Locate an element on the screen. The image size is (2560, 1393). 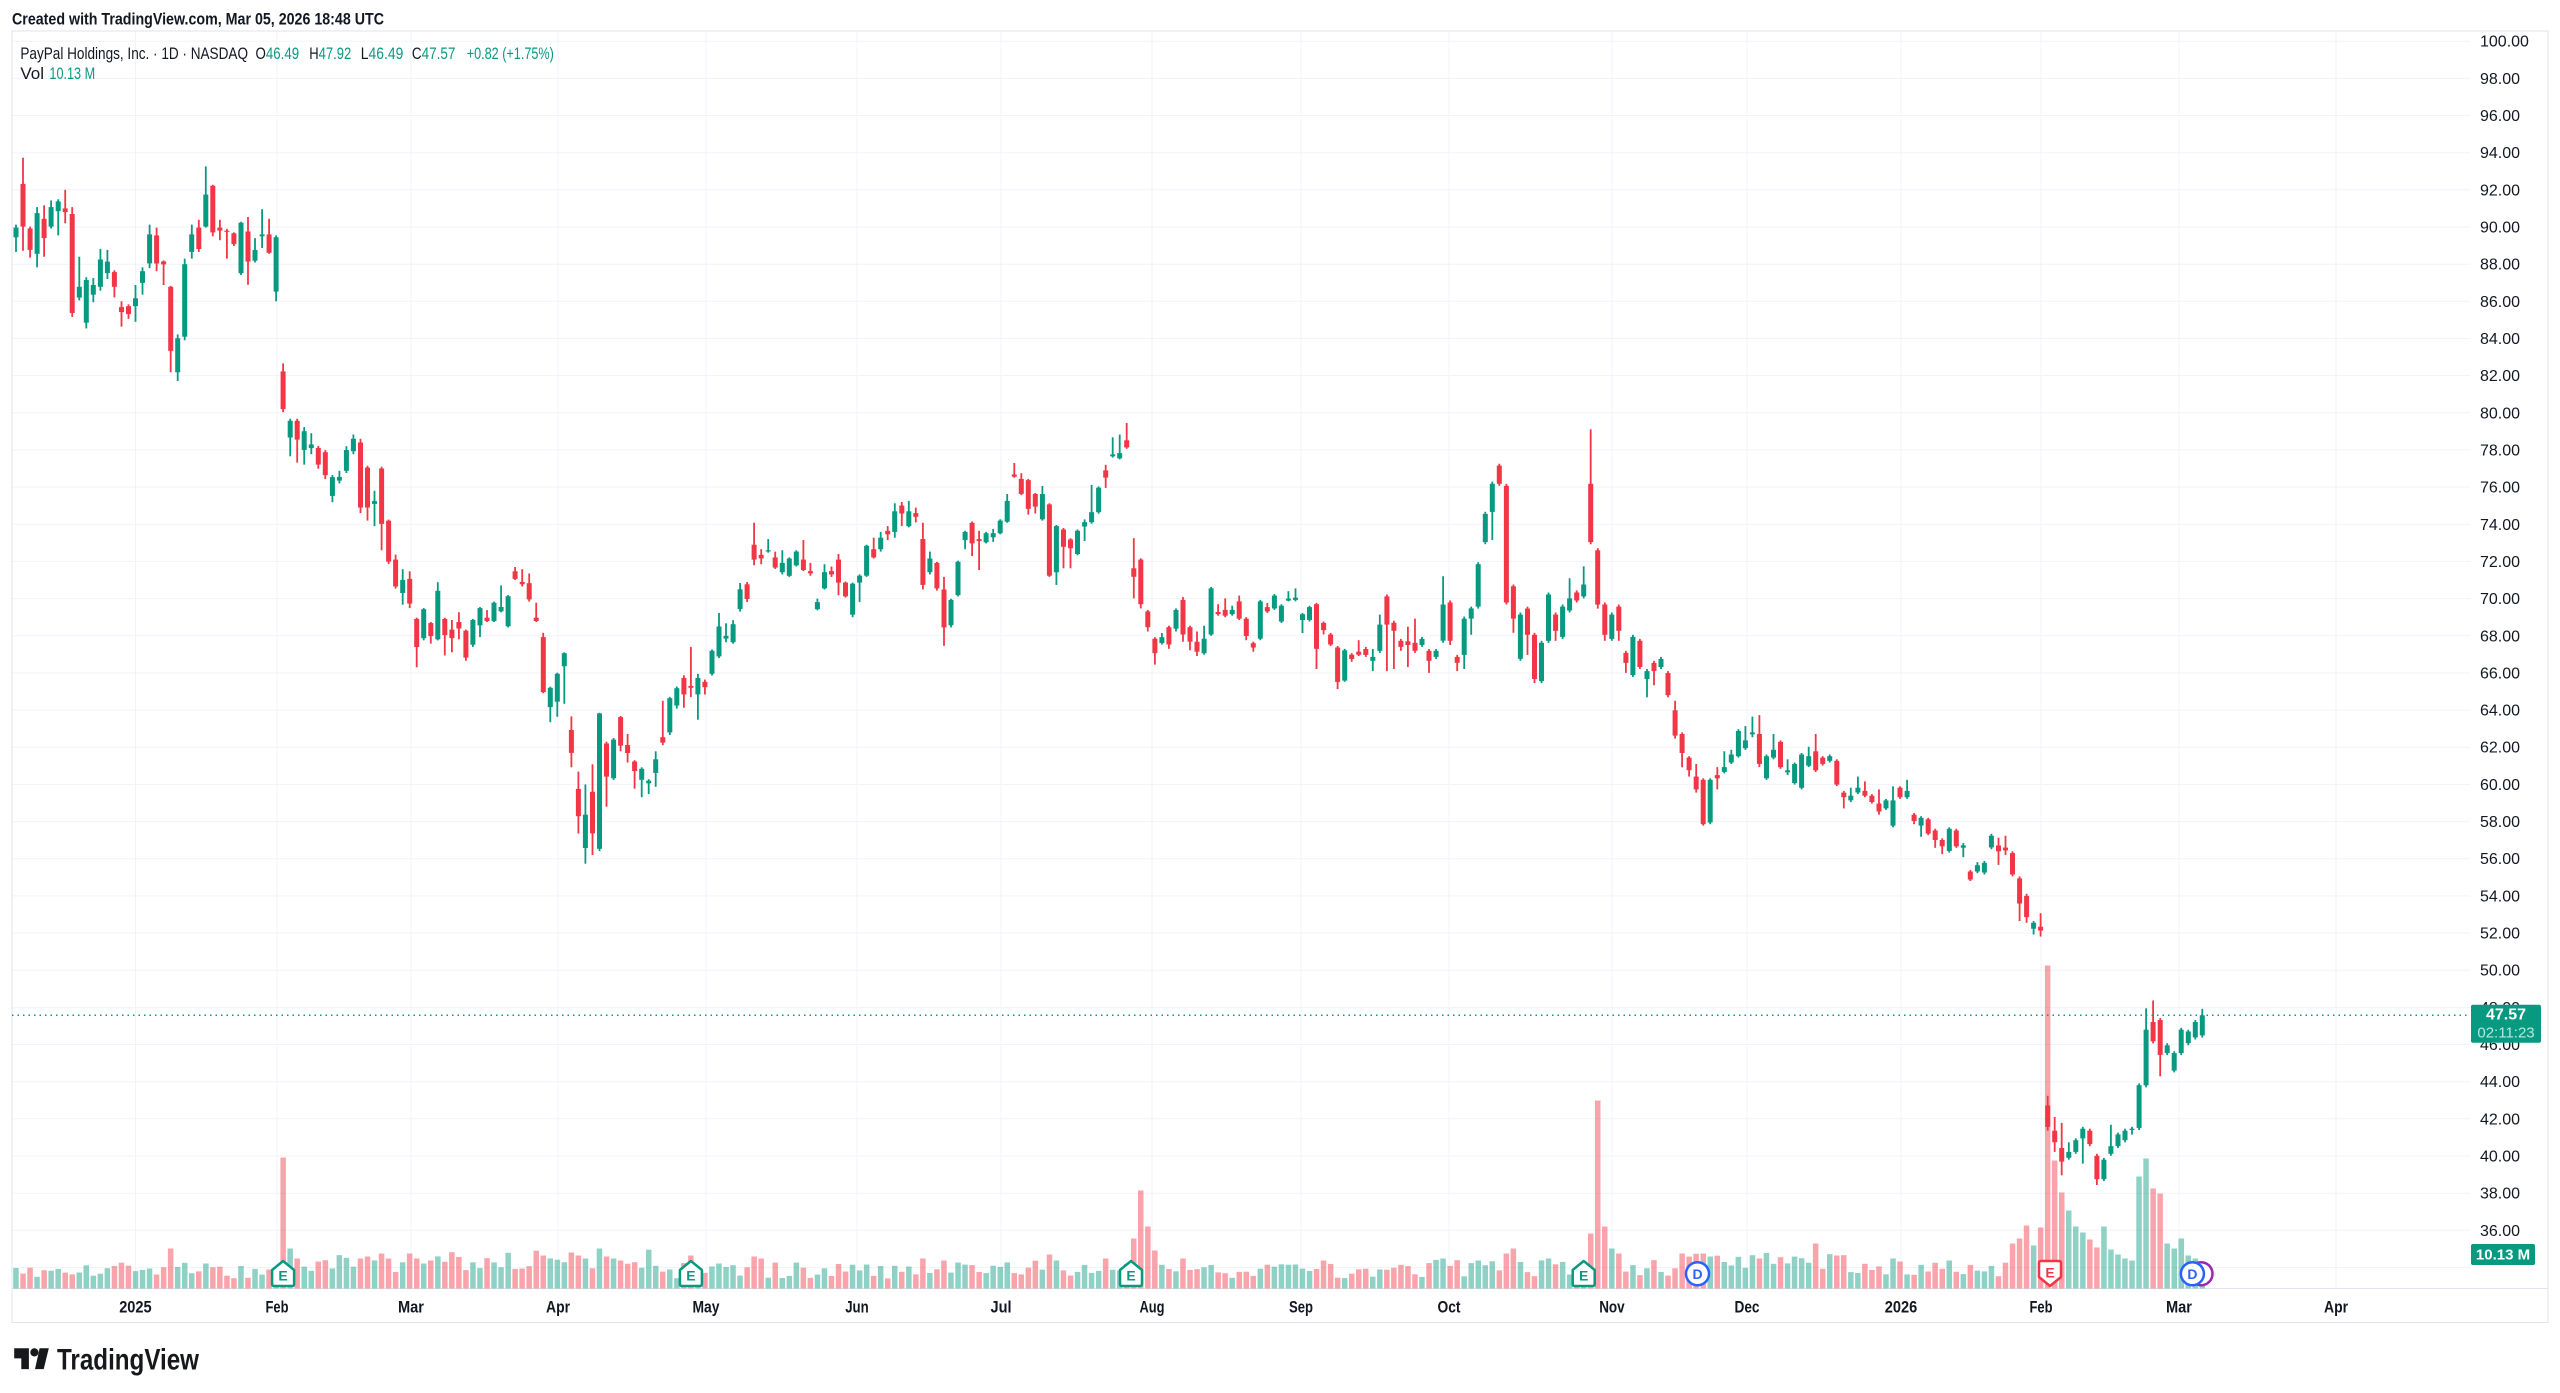
svg-text: 84.00 is located at coordinates (2500, 339).